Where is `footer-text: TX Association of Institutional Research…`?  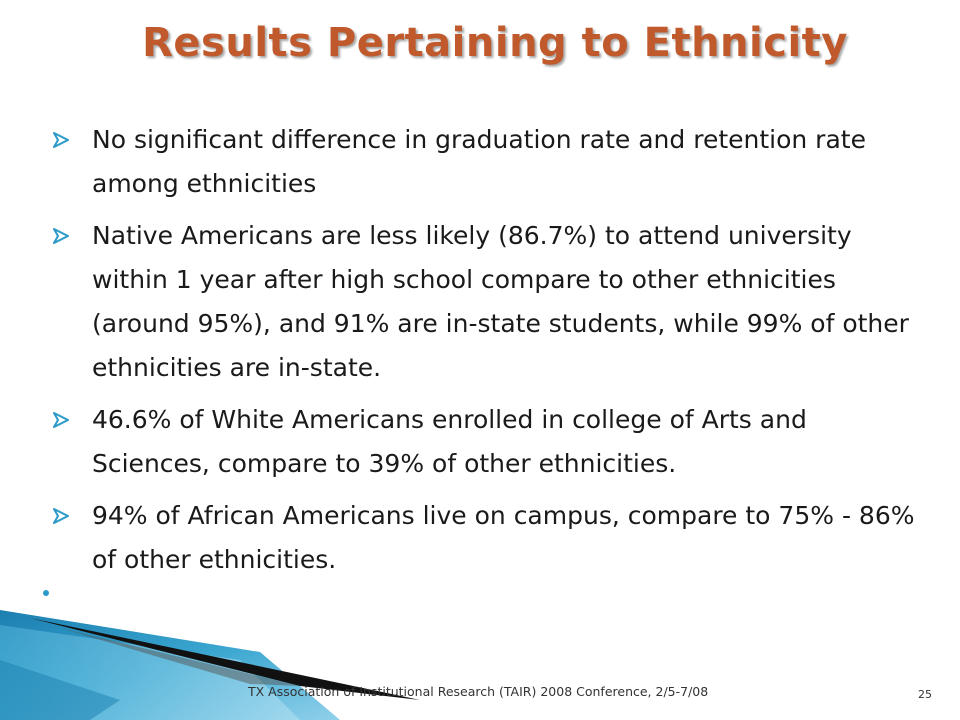 footer-text: TX Association of Institutional Research… is located at coordinates (478, 691).